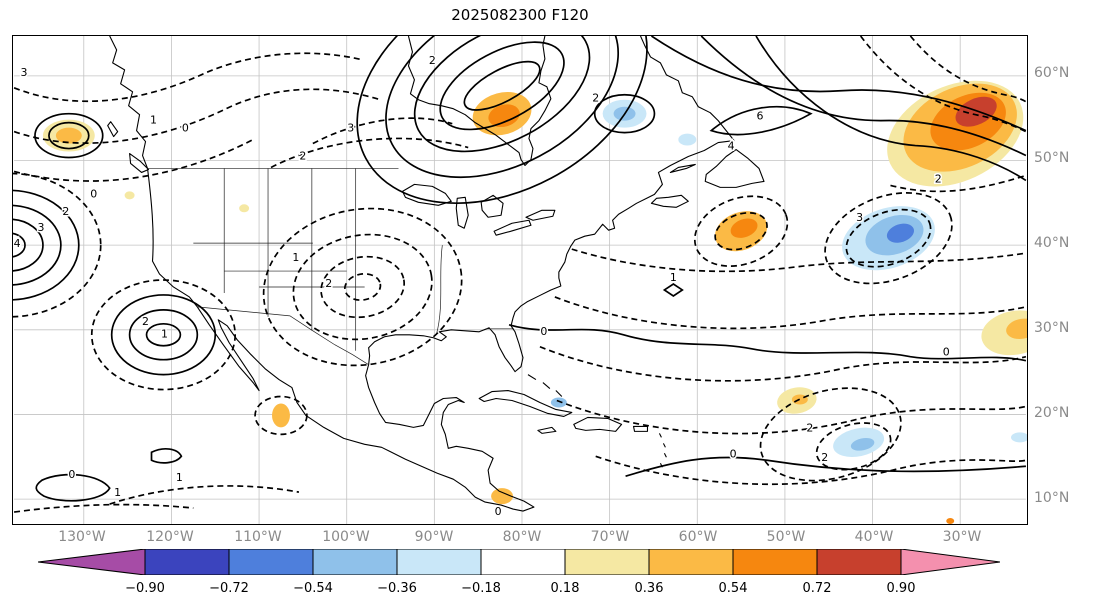  What do you see at coordinates (481, 588) in the screenshot?
I see `colorbar-tick-label: −0.18` at bounding box center [481, 588].